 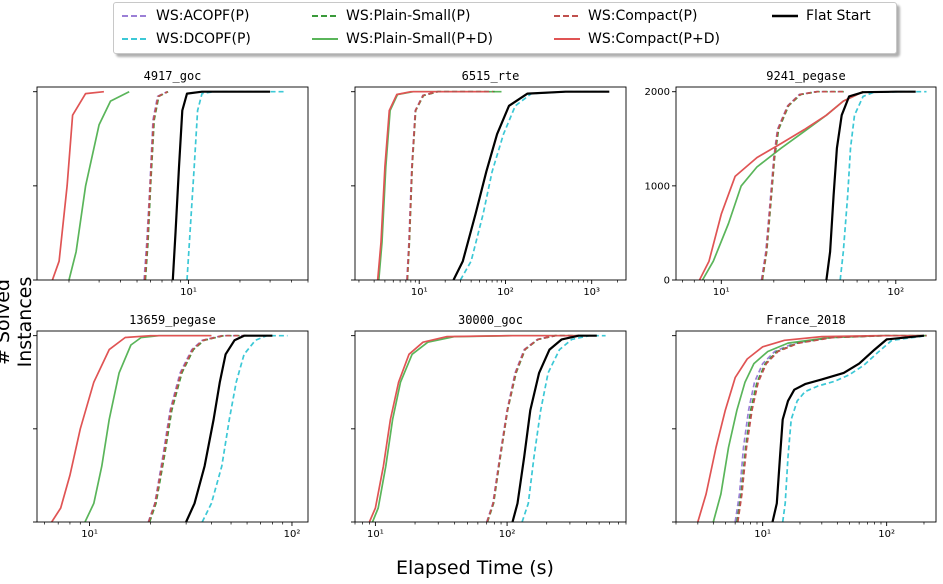 I want to click on legend-item-acopf: WS:ACOPF(P), so click(x=185, y=16).